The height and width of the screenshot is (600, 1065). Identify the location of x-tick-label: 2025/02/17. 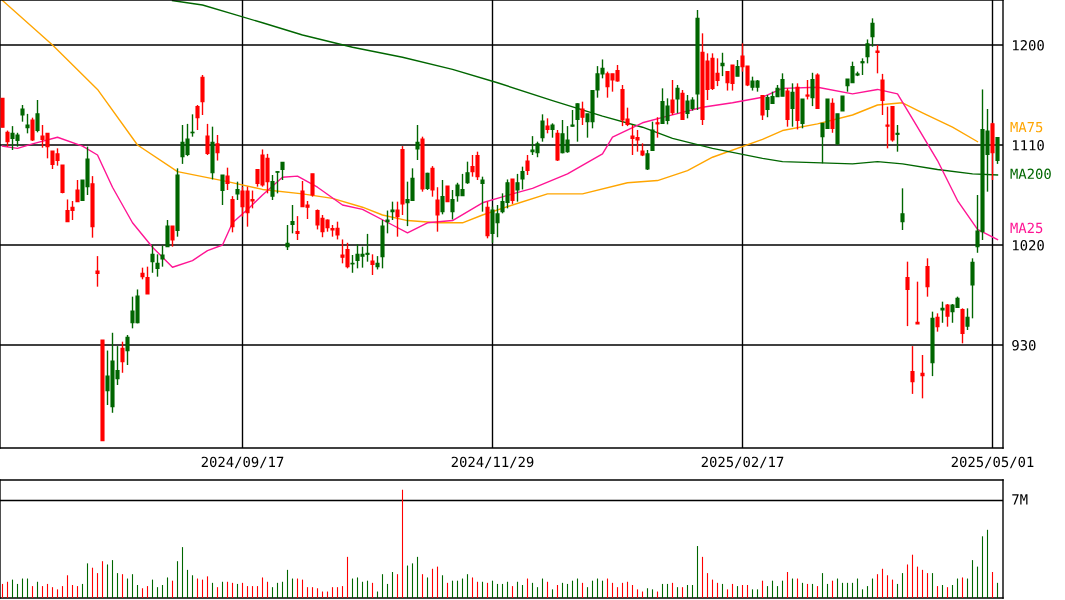
(742, 462).